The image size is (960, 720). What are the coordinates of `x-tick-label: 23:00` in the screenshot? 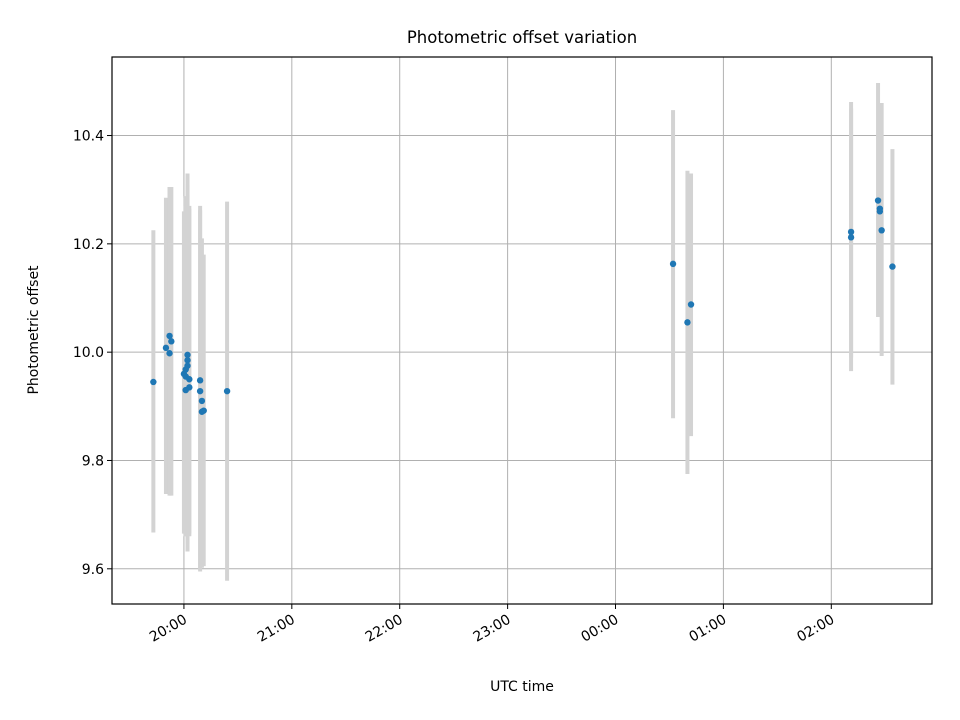 It's located at (492, 629).